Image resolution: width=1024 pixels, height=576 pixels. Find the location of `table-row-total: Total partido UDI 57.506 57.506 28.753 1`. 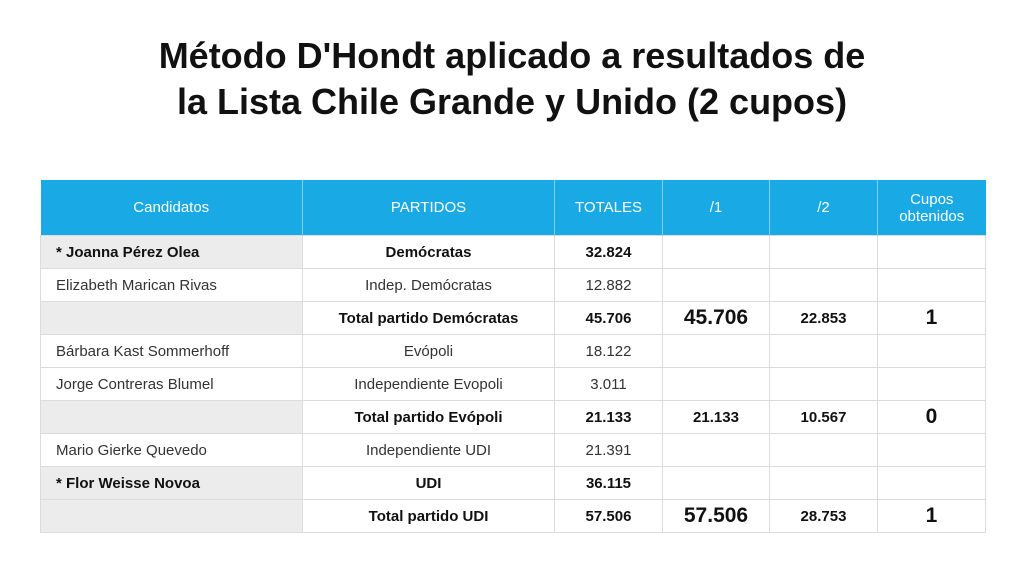

table-row-total: Total partido UDI 57.506 57.506 28.753 1 is located at coordinates (513, 516).